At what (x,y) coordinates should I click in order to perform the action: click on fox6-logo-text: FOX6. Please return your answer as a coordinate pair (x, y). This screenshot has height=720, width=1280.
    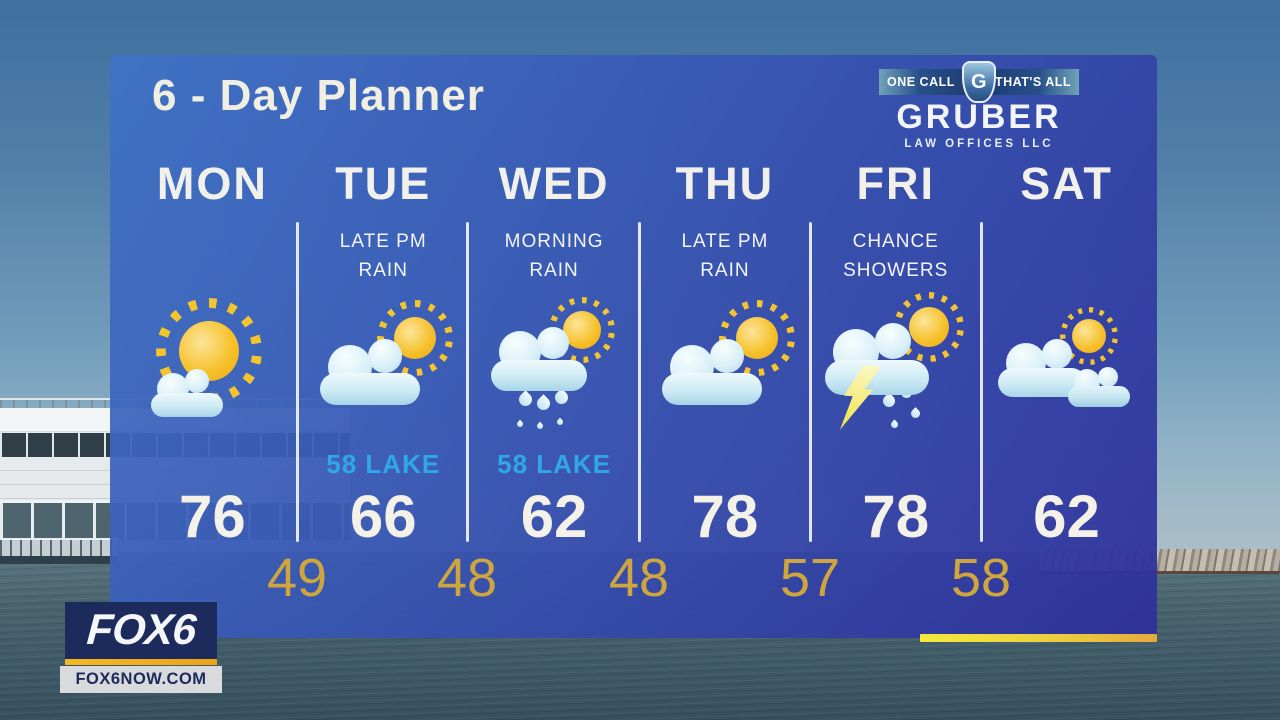
    Looking at the image, I should click on (141, 630).